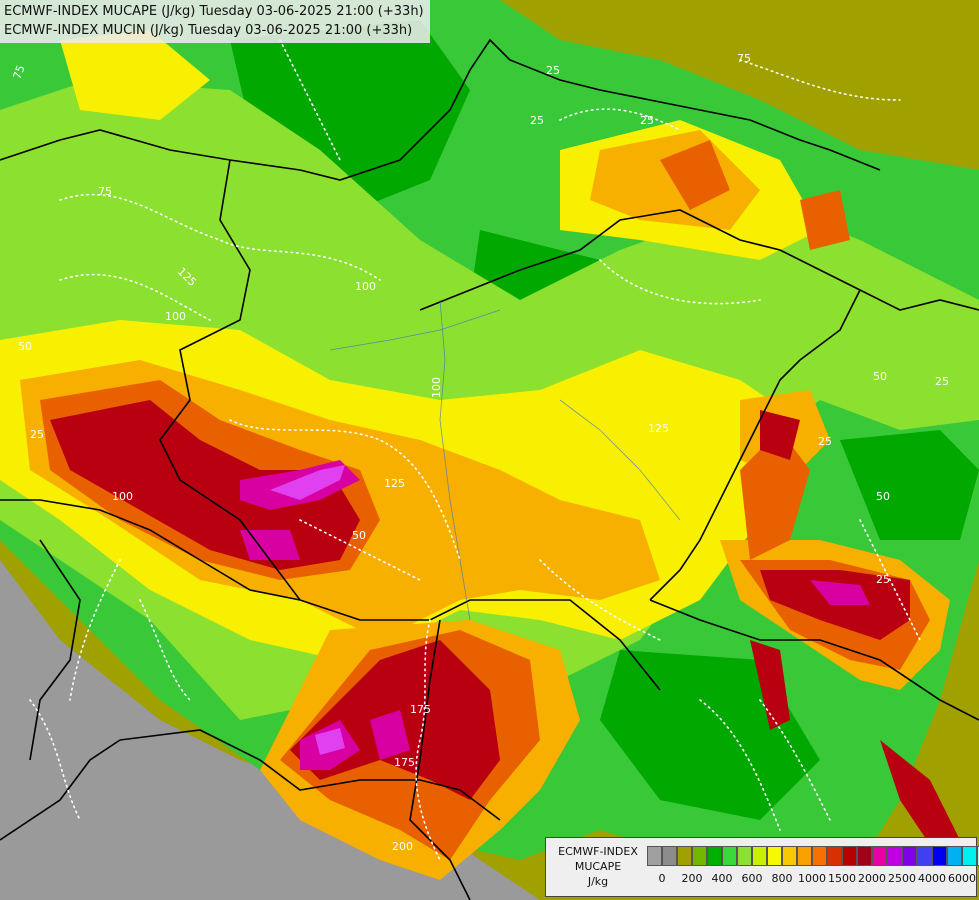  What do you see at coordinates (932, 878) in the screenshot?
I see `legend-tick-label: 4000` at bounding box center [932, 878].